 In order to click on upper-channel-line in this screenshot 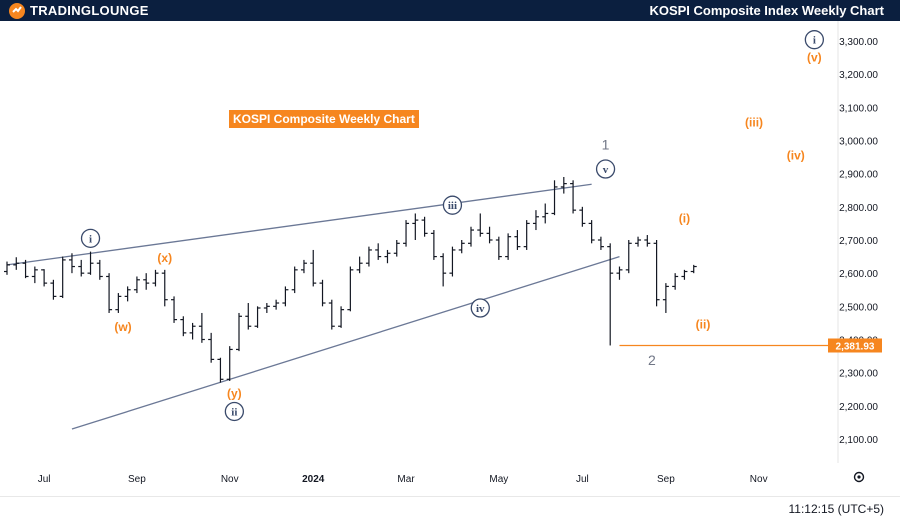, I will do `click(299, 224)`.